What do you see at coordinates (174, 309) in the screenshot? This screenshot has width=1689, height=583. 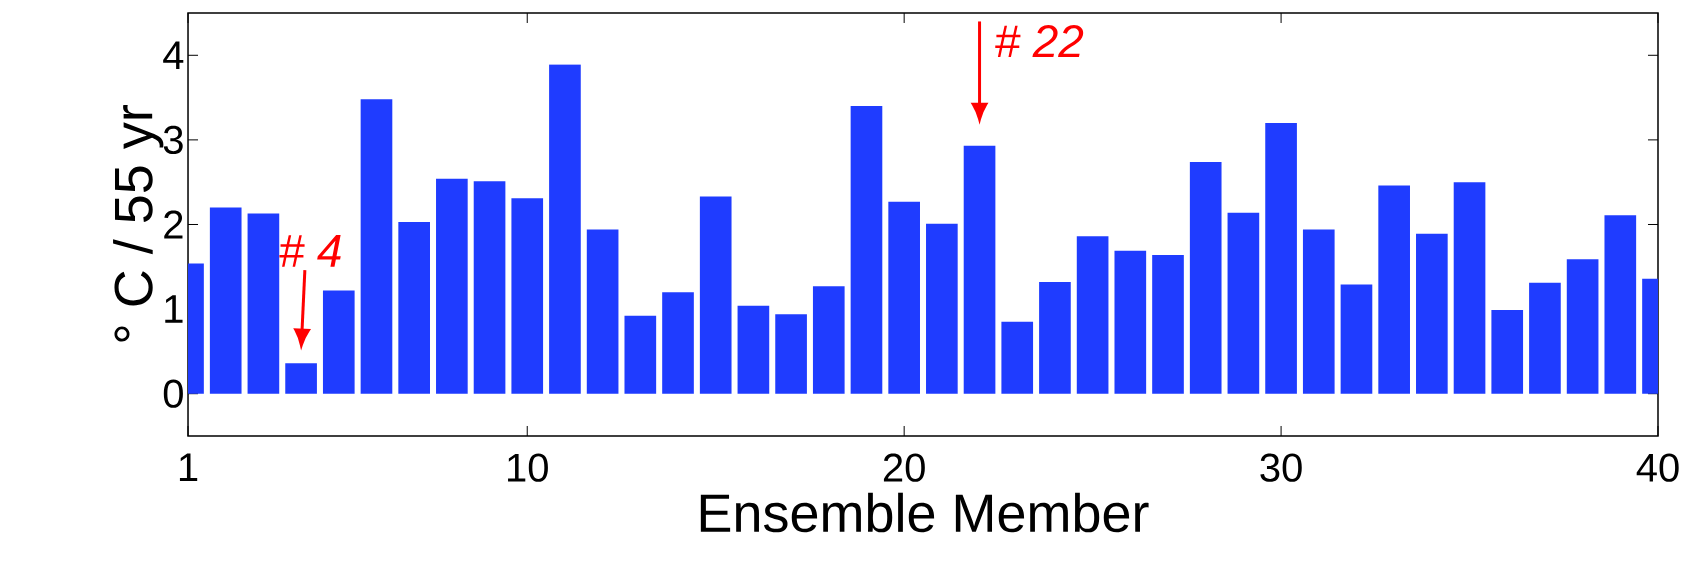 I see `y-tick-label: 1` at bounding box center [174, 309].